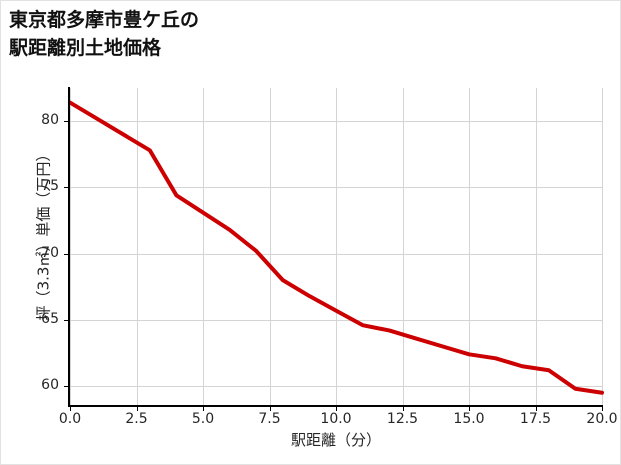 The image size is (621, 465). What do you see at coordinates (469, 419) in the screenshot?
I see `x-tick-label: 15.0` at bounding box center [469, 419].